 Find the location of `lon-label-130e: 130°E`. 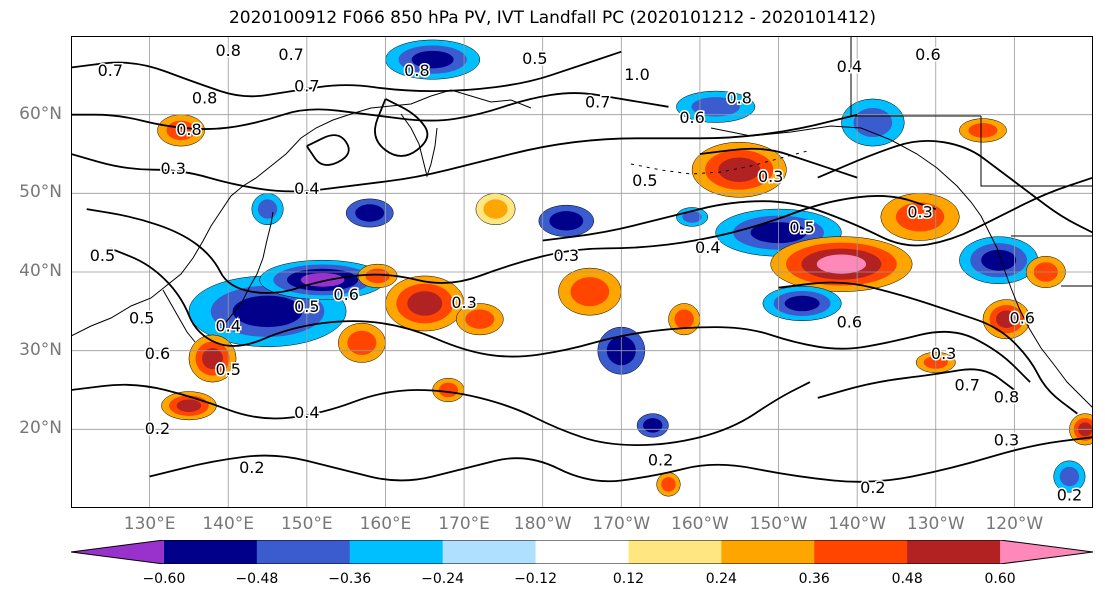

lon-label-130e: 130°E is located at coordinates (149, 524).